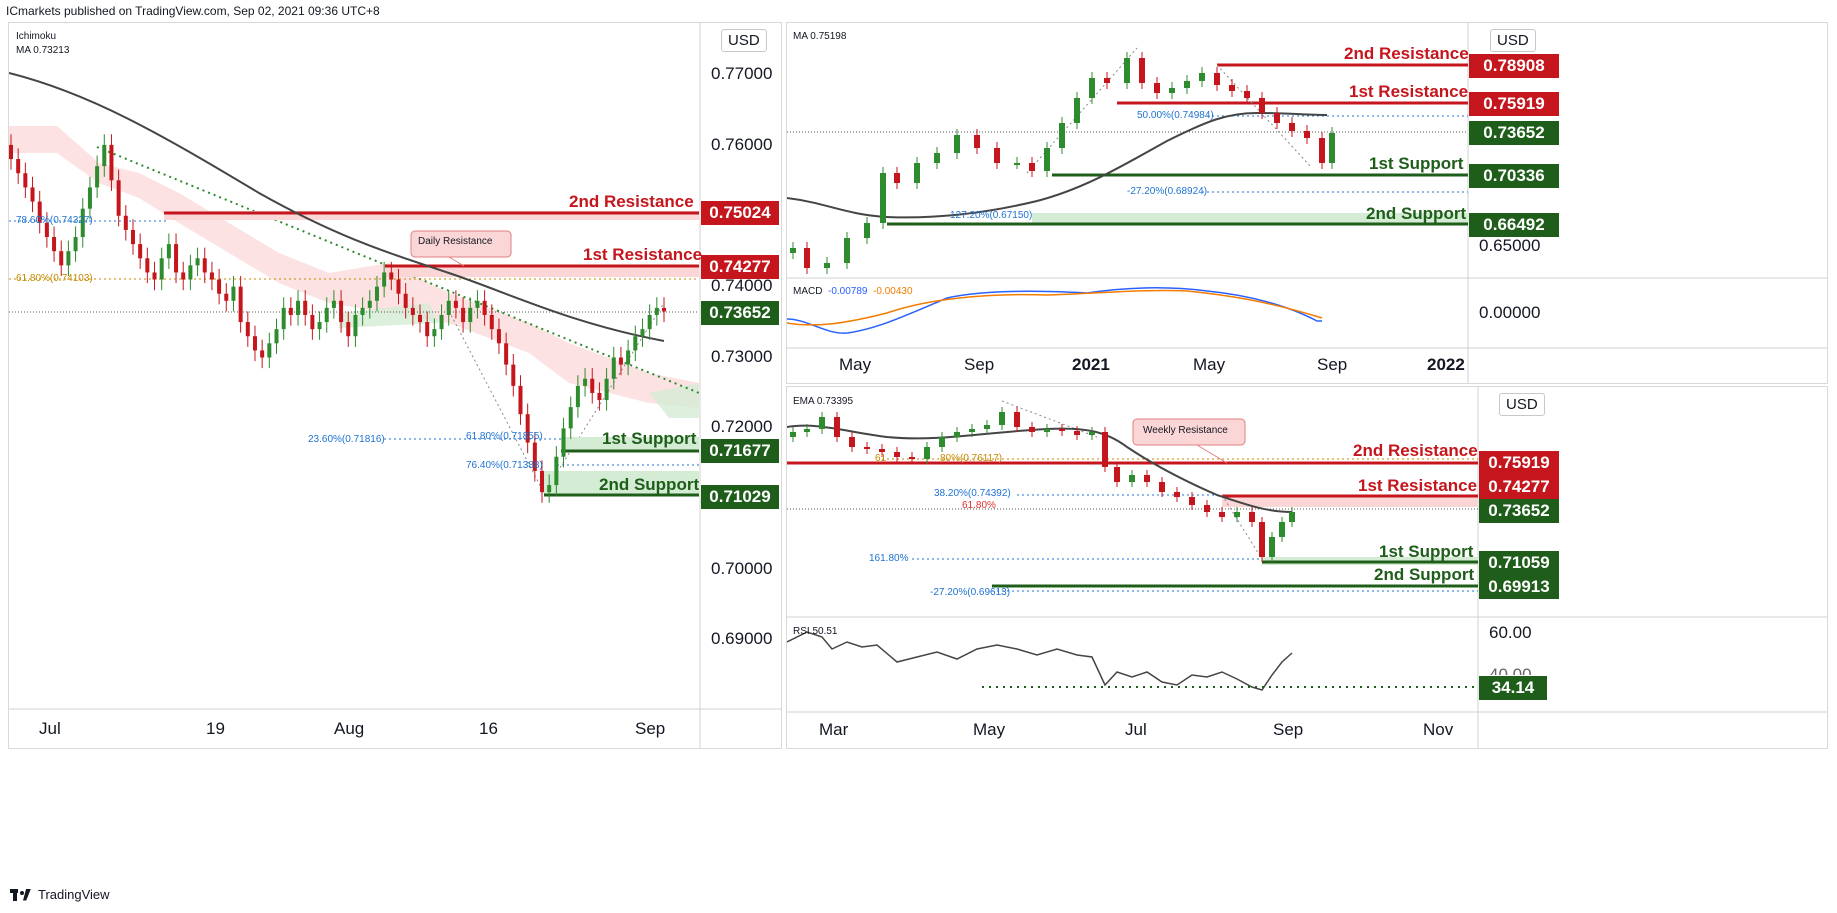  I want to click on y-tick: 0.70000, so click(742, 568).